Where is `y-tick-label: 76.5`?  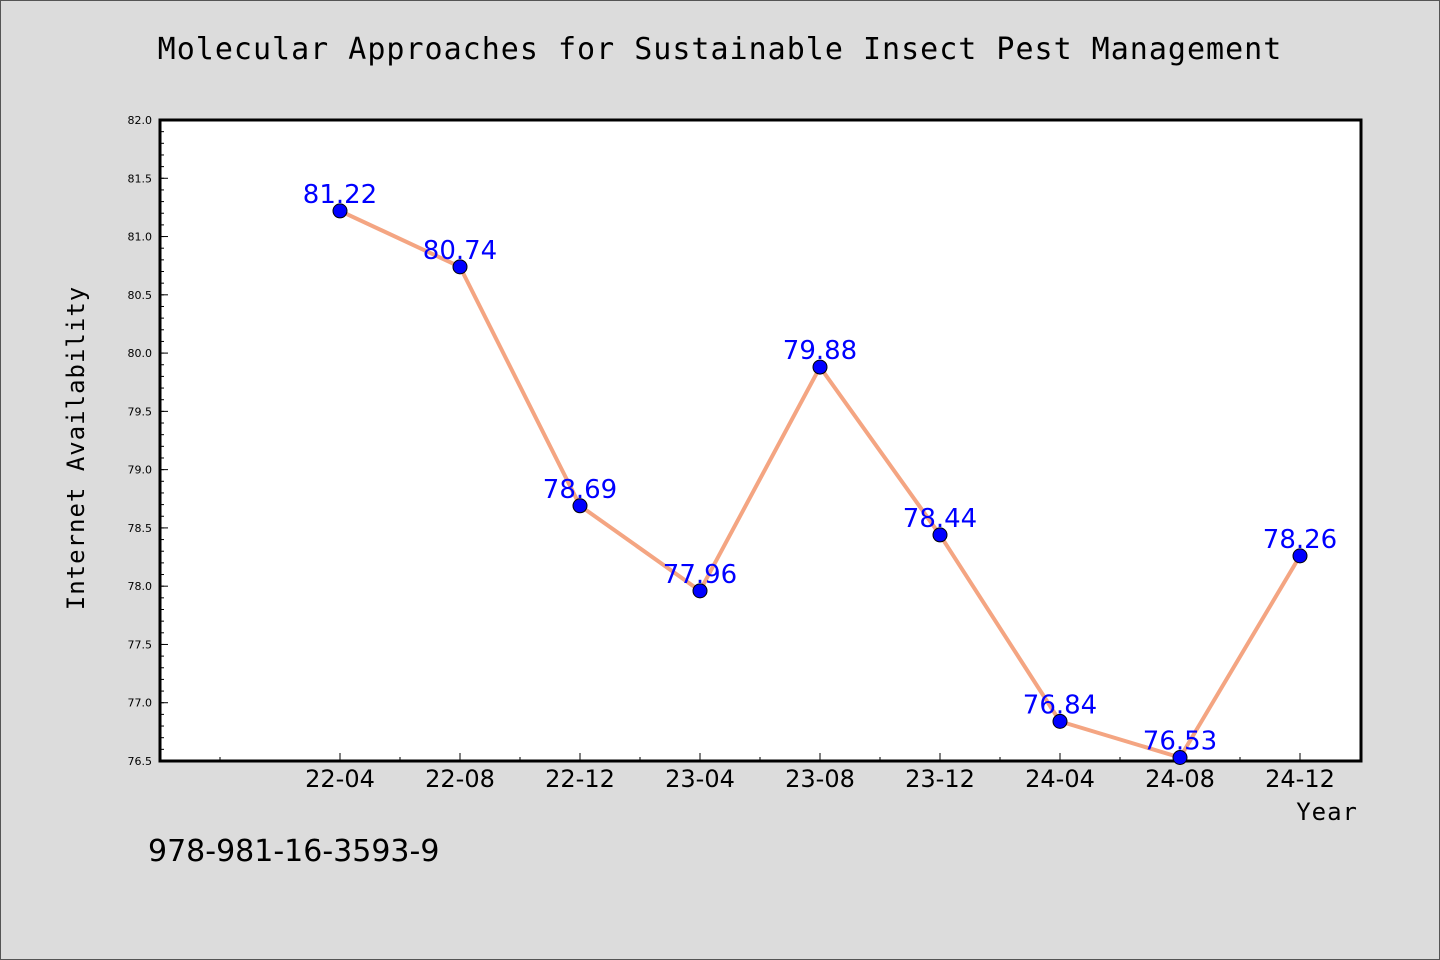 y-tick-label: 76.5 is located at coordinates (140, 761).